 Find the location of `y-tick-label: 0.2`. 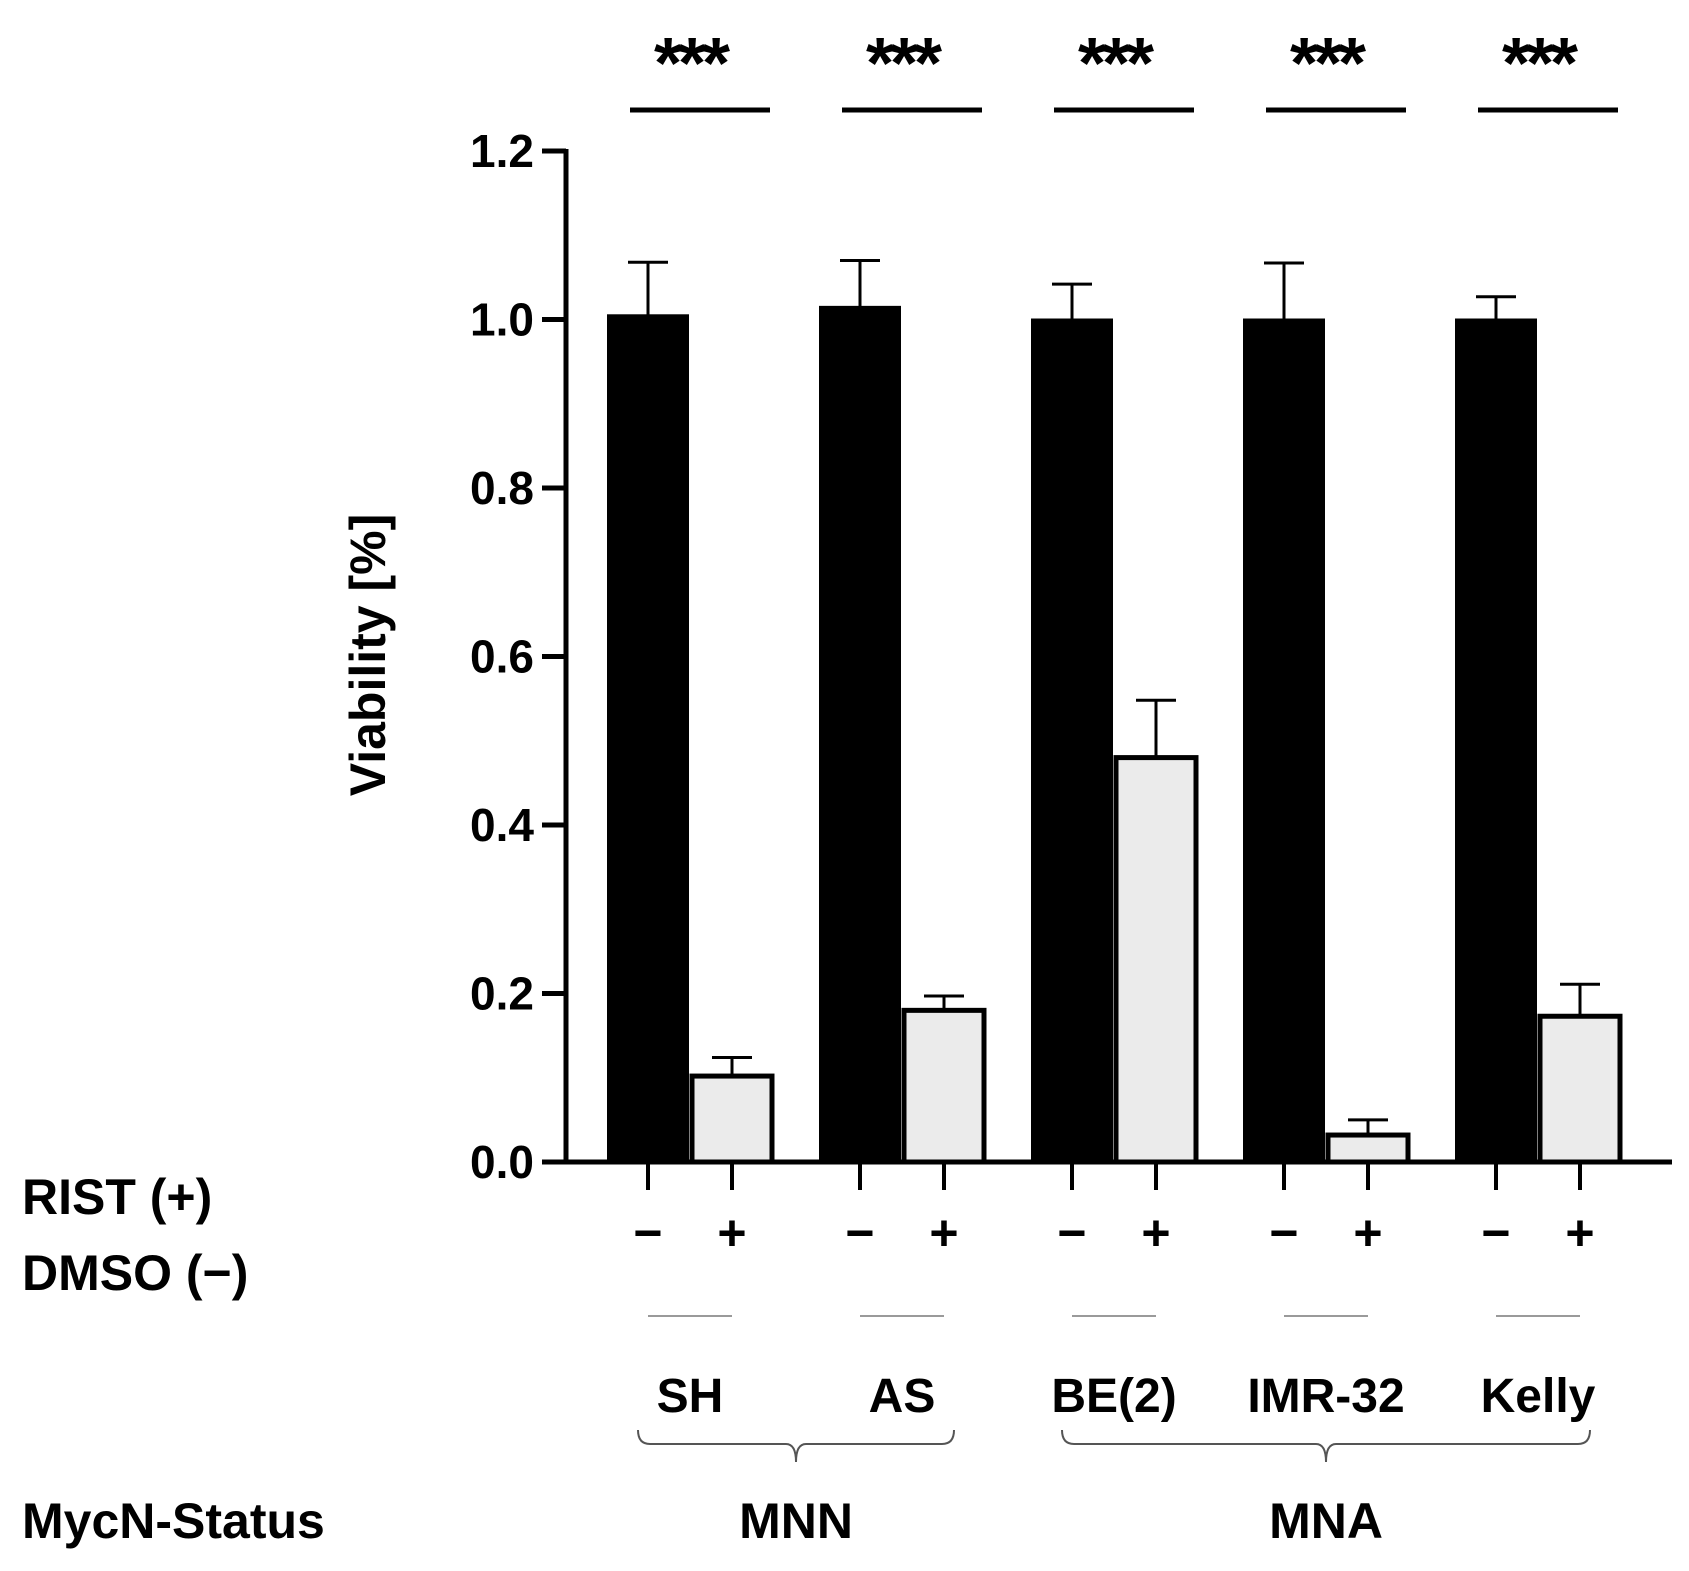

y-tick-label: 0.2 is located at coordinates (502, 994).